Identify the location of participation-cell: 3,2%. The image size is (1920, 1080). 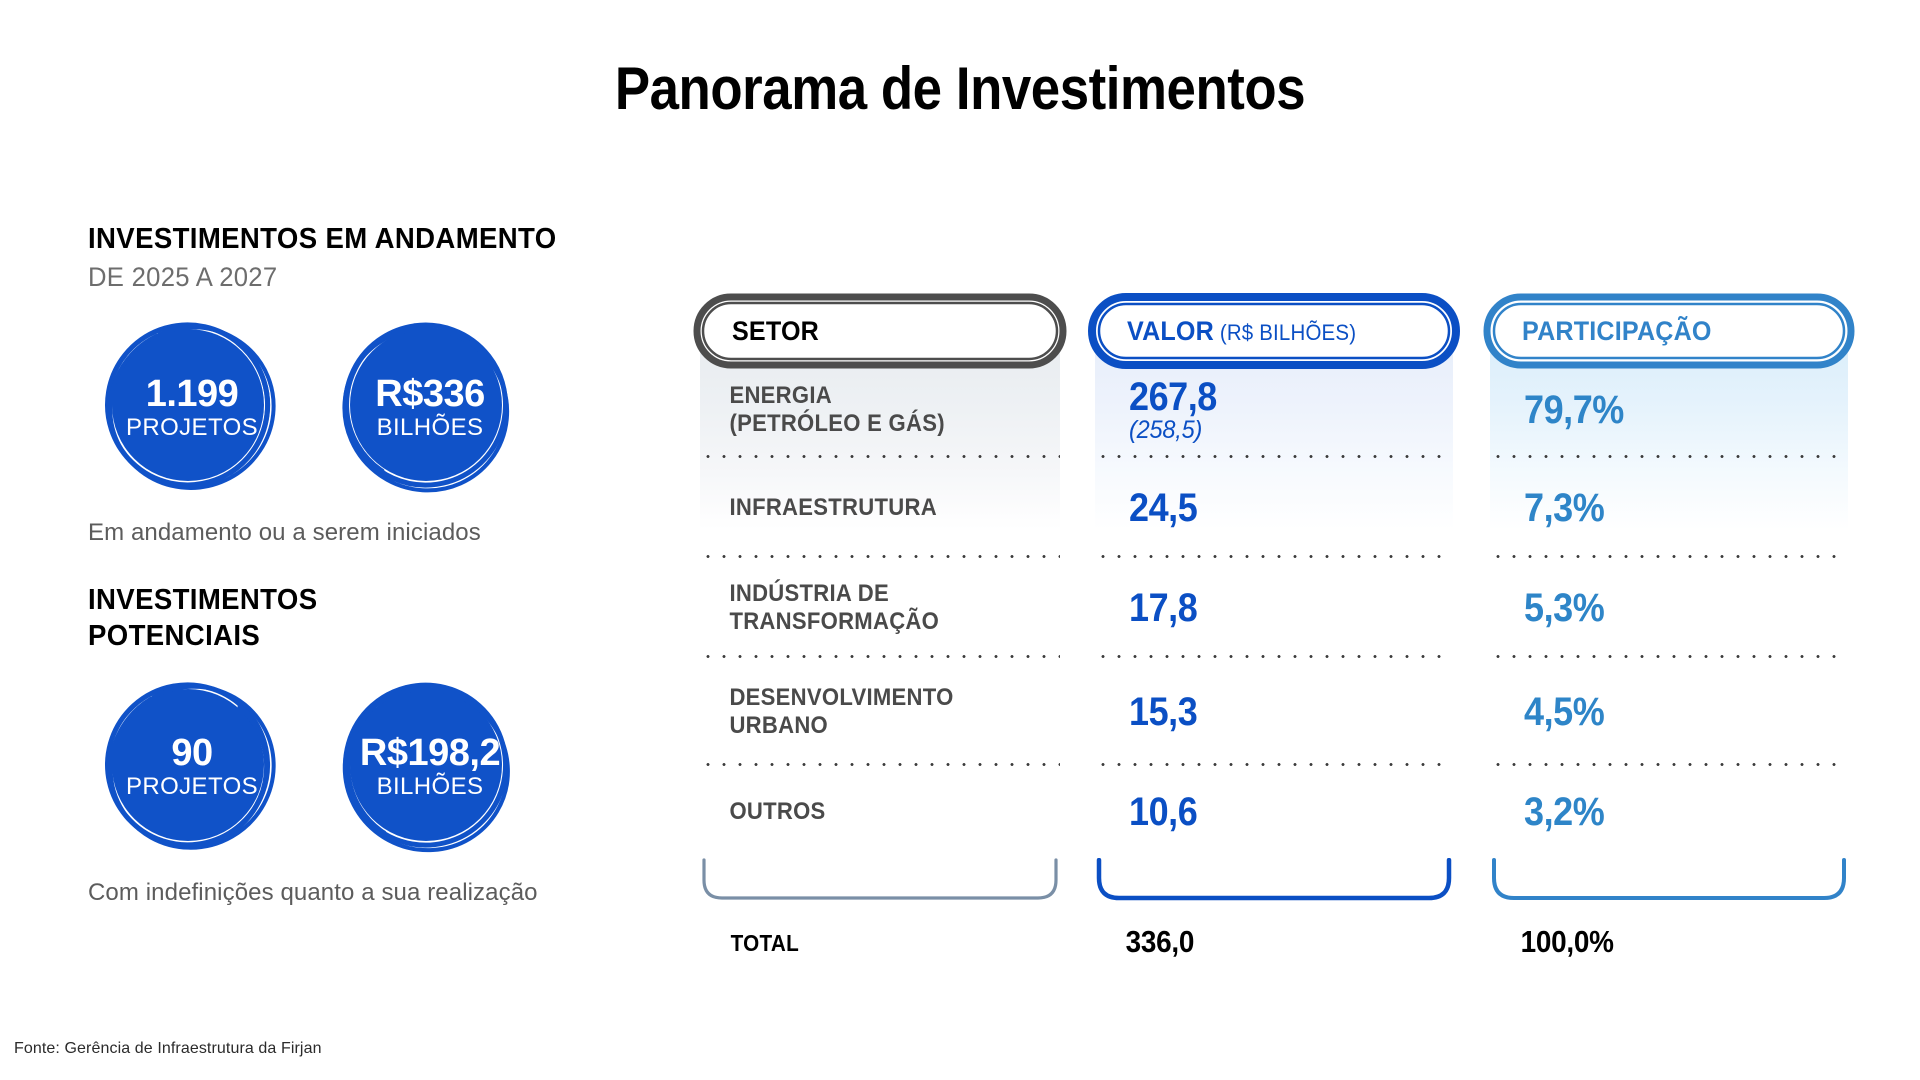
(1551, 812).